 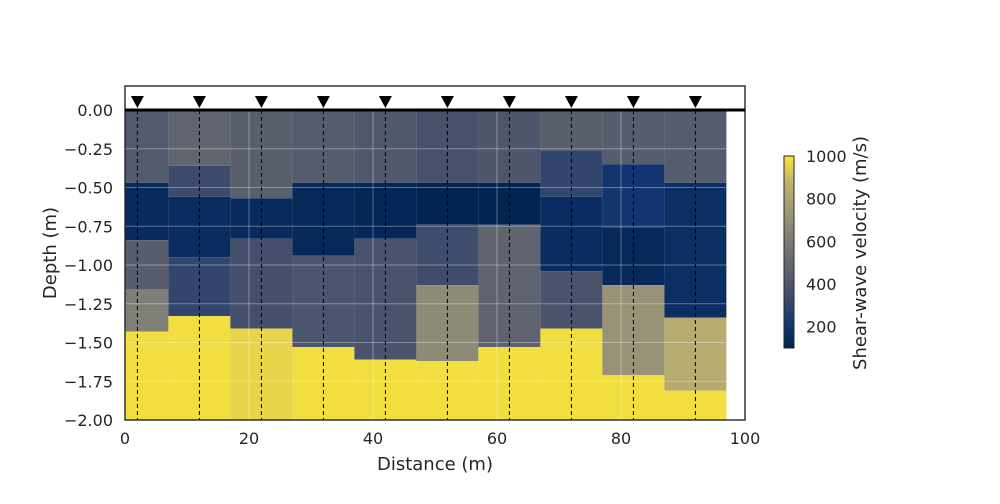 I want to click on y-tick-label: −0.25, so click(x=88, y=149).